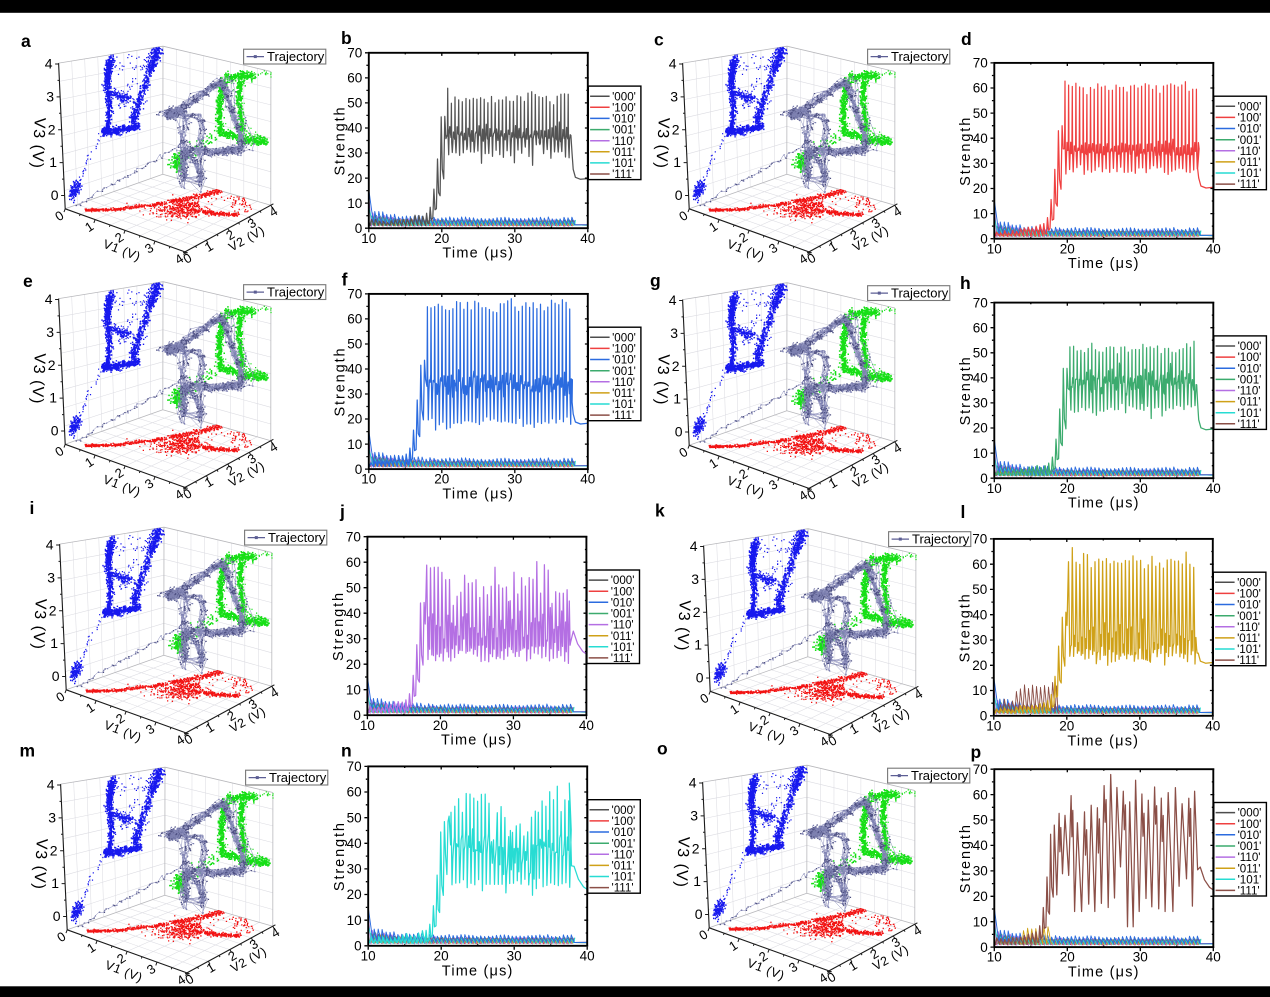 The width and height of the screenshot is (1270, 997). What do you see at coordinates (660, 511) in the screenshot?
I see `svg-text: k` at bounding box center [660, 511].